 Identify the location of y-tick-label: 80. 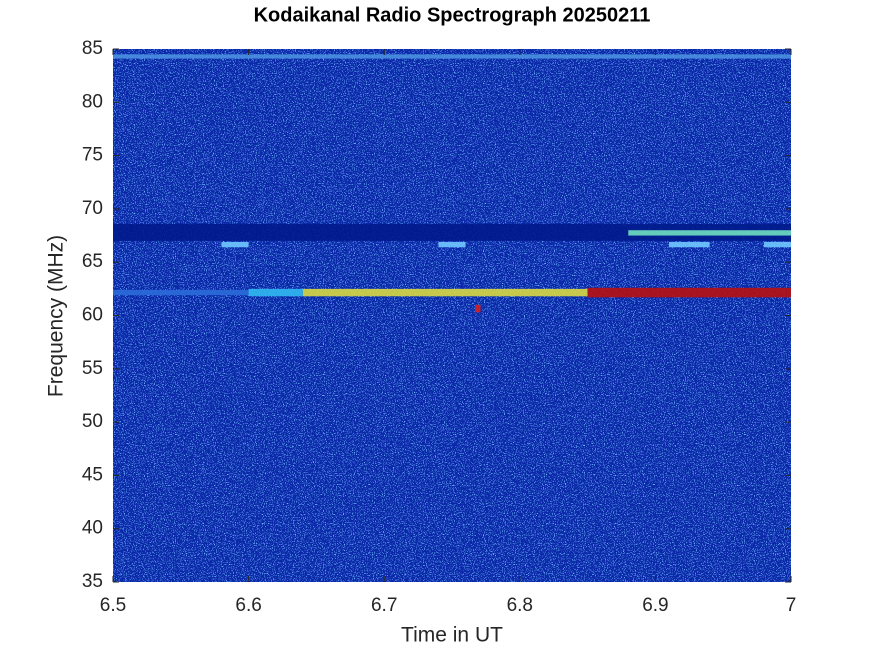
(92, 101).